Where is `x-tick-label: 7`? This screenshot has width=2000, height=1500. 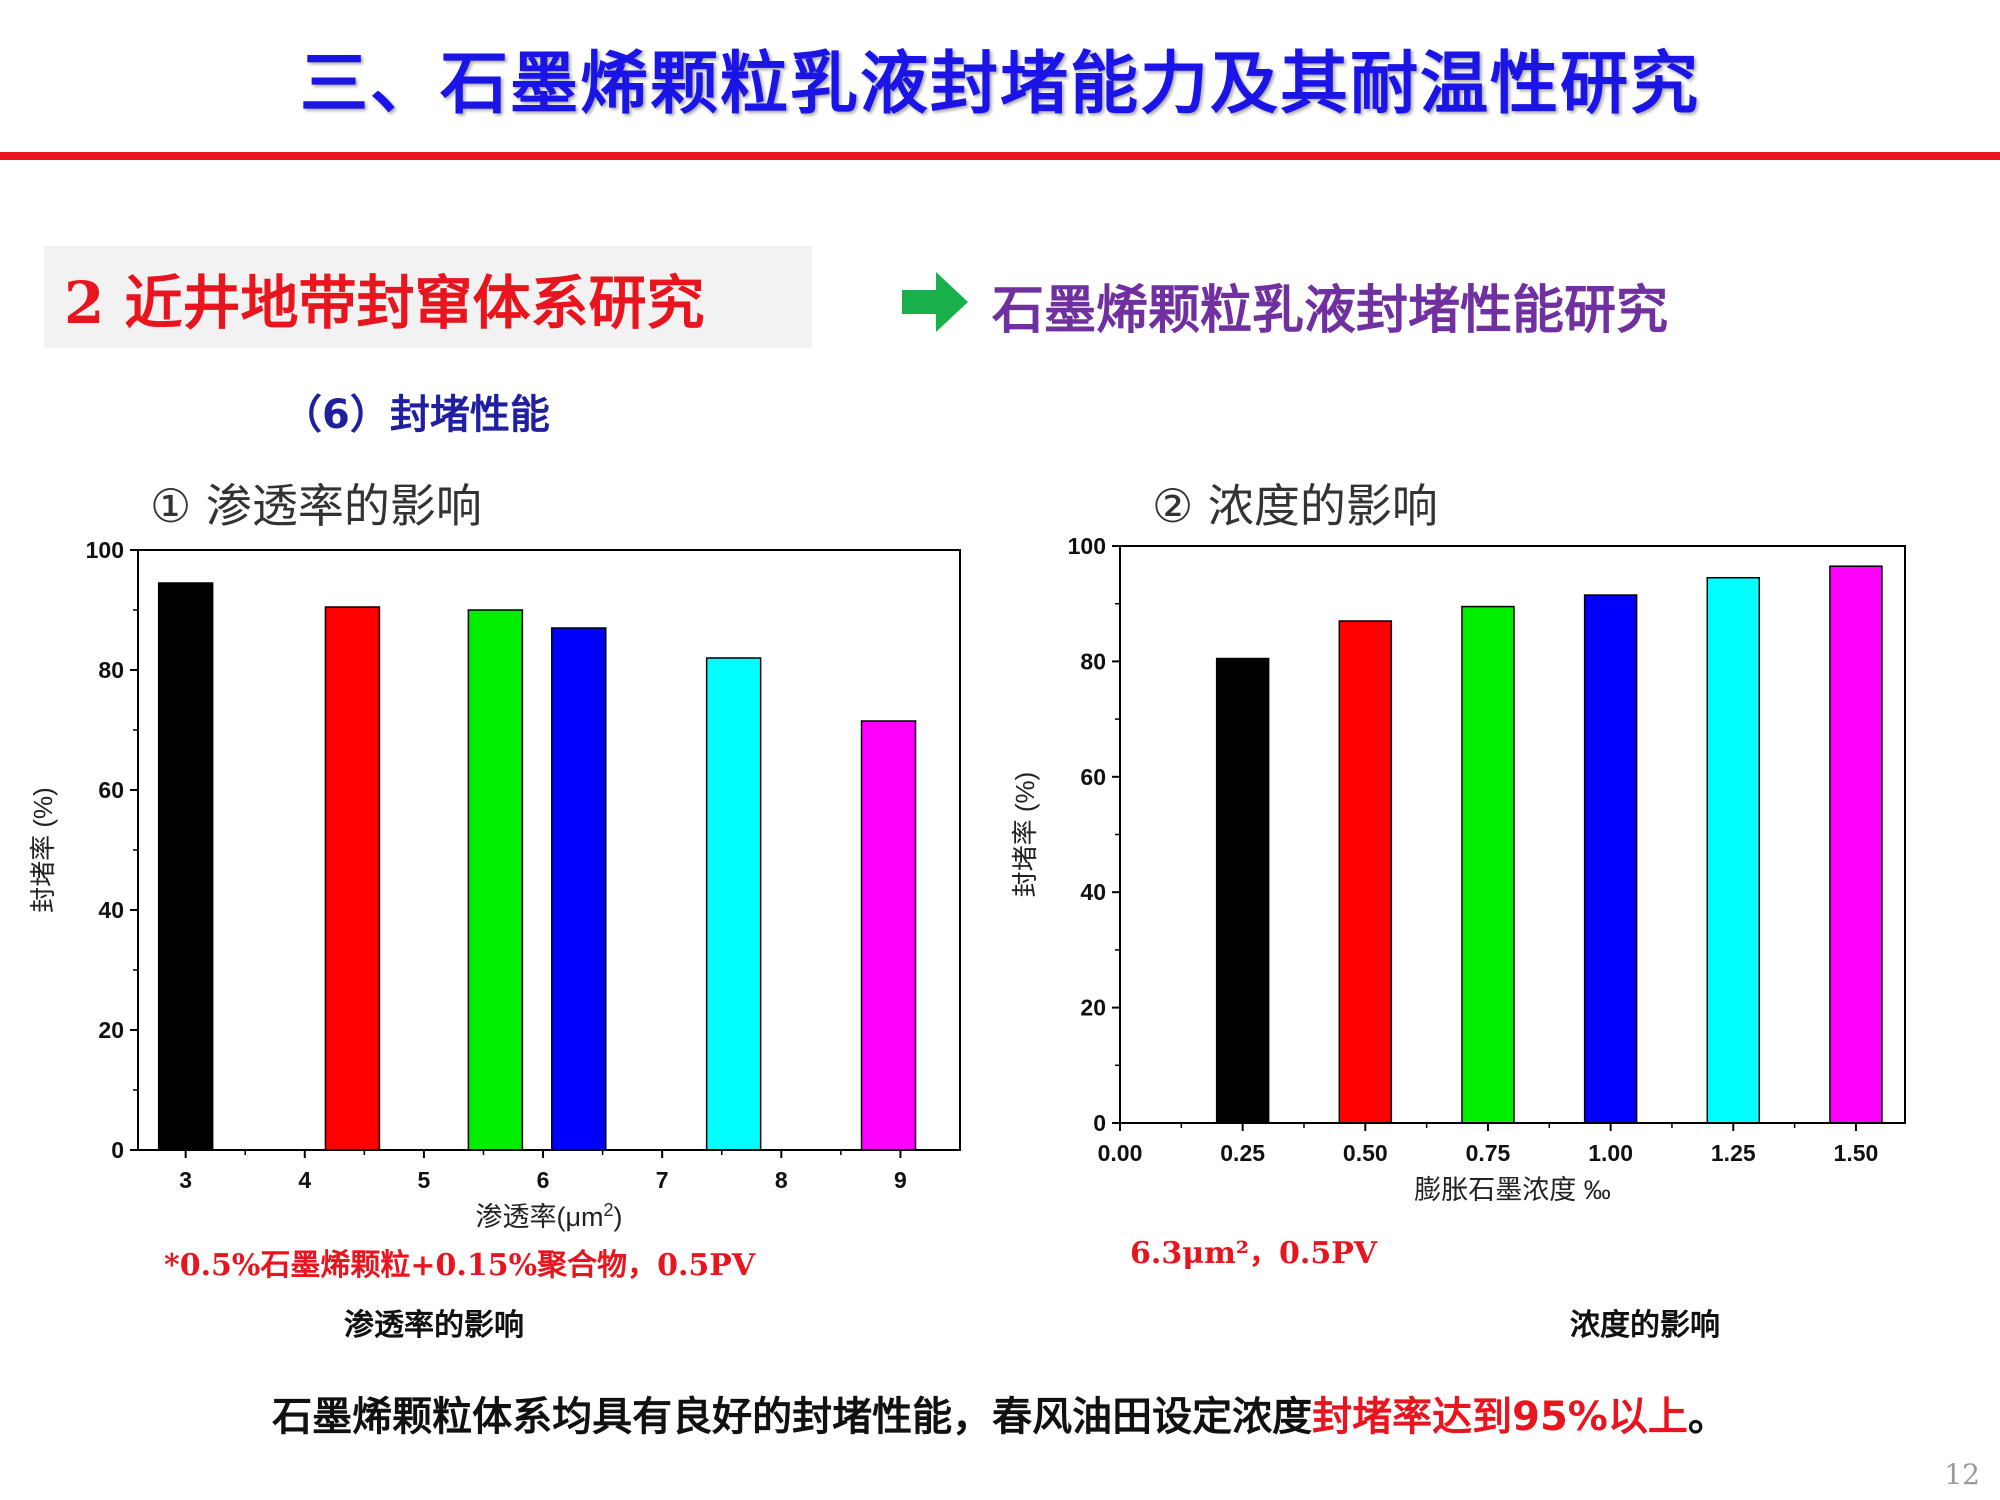 x-tick-label: 7 is located at coordinates (662, 1180).